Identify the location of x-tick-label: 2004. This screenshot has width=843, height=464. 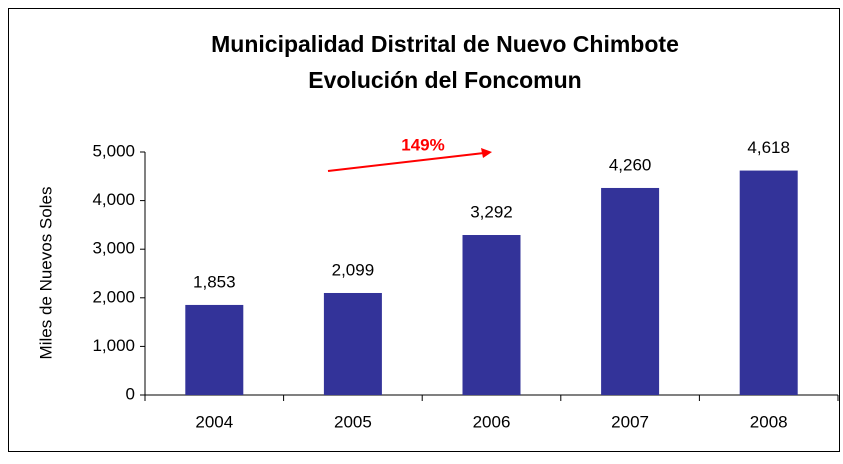
(214, 421).